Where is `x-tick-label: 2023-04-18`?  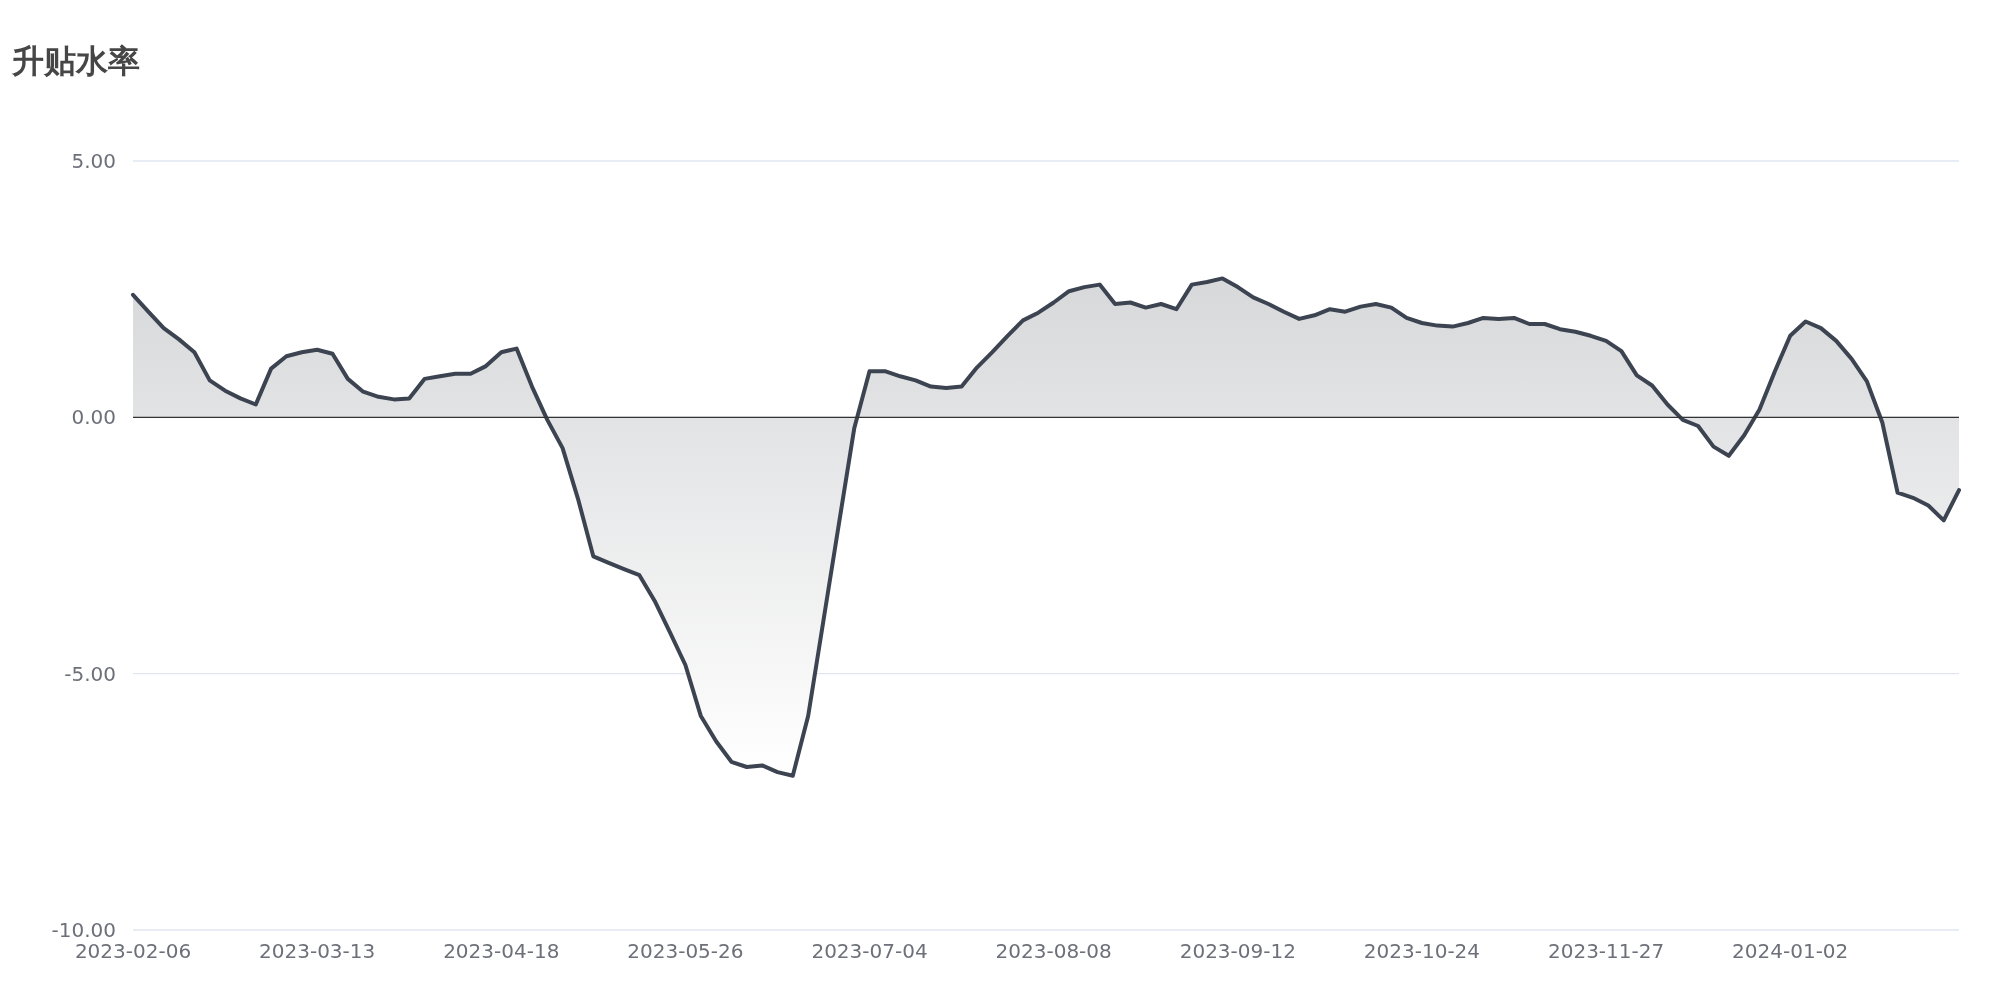 x-tick-label: 2023-04-18 is located at coordinates (501, 951).